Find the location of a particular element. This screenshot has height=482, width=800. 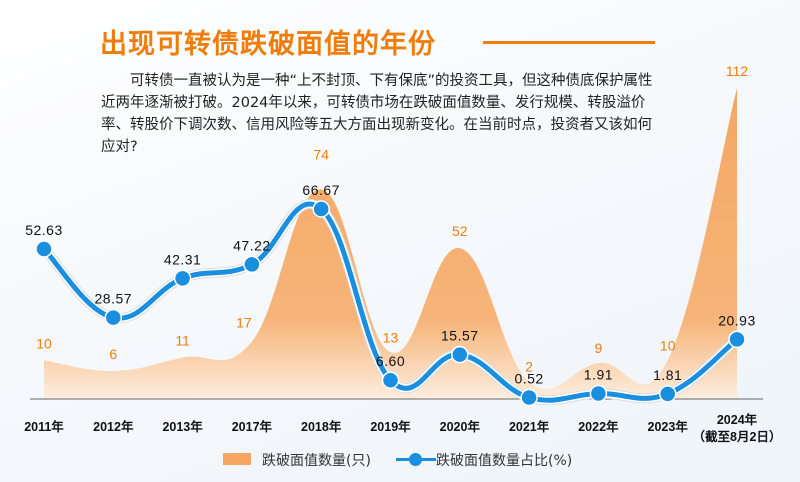

legend-label-count: 跌破面值数量(只) is located at coordinates (316, 461).